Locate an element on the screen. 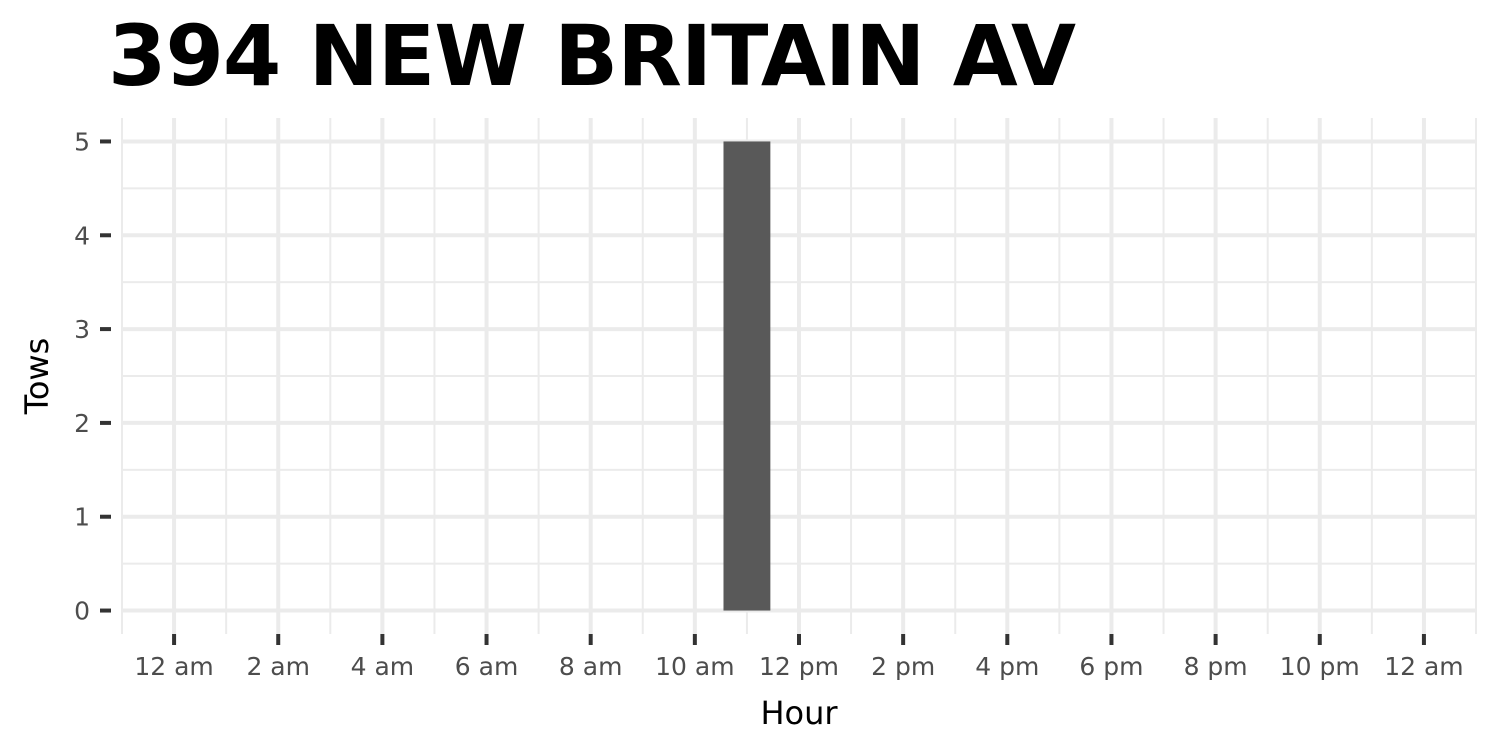 The height and width of the screenshot is (750, 1500). y-tick-label: 4 is located at coordinates (82, 235).